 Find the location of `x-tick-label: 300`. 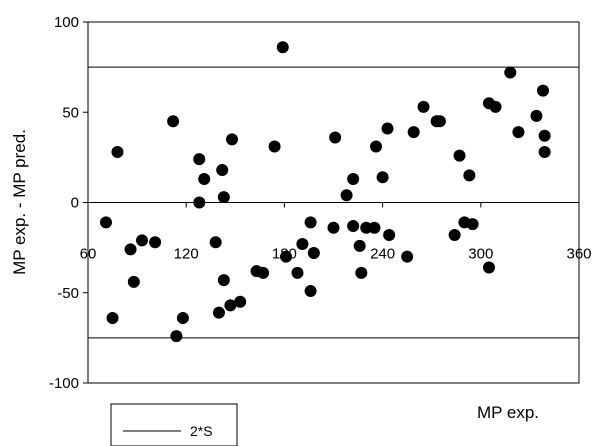

x-tick-label: 300 is located at coordinates (480, 254).